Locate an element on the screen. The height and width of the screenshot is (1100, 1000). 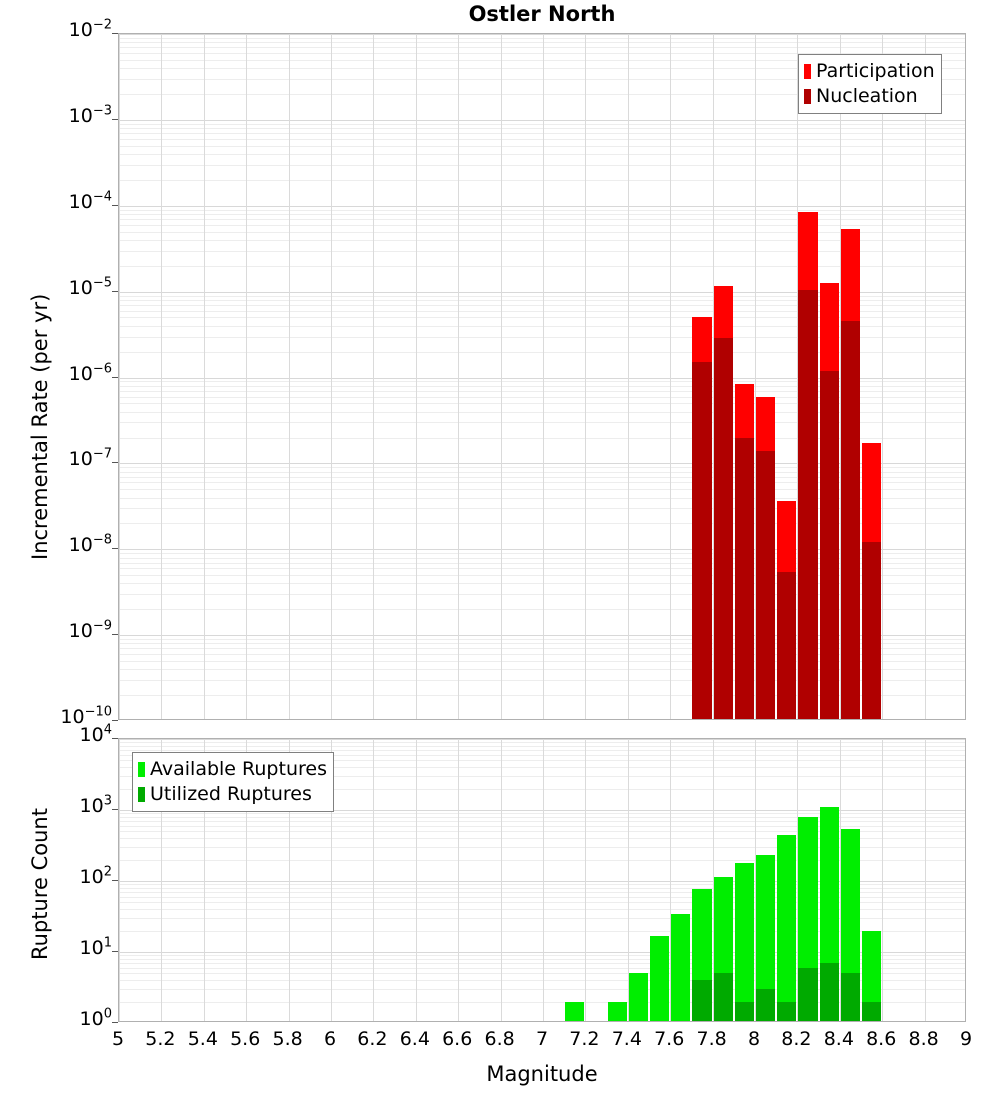
legend-rupture-count: Available Ruptures Utilized Ruptures is located at coordinates (233, 782).